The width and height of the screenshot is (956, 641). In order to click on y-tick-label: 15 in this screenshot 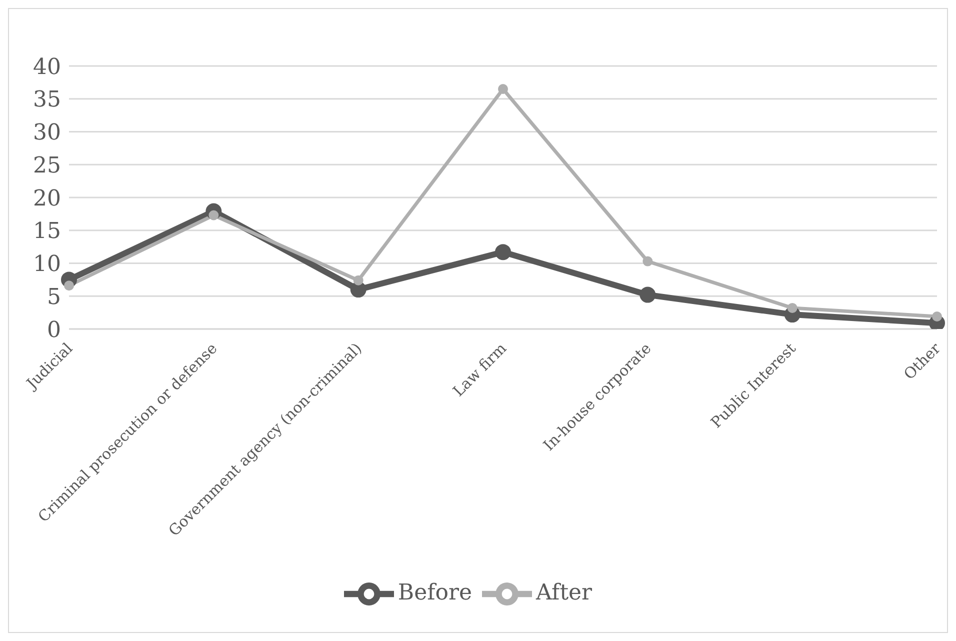, I will do `click(47, 231)`.